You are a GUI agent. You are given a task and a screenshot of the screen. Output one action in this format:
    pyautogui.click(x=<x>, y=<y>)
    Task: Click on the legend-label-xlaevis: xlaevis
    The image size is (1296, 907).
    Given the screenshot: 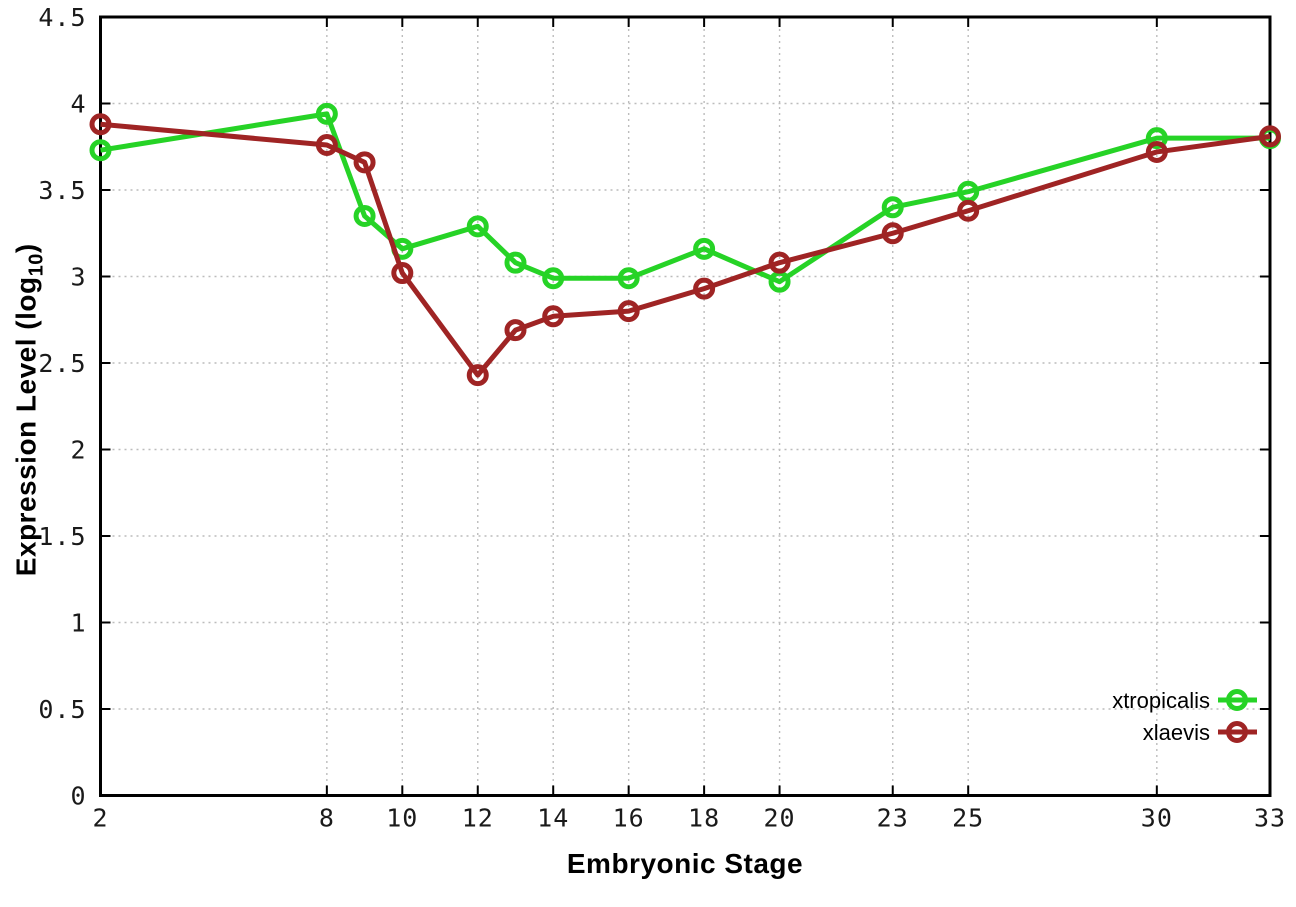 What is the action you would take?
    pyautogui.click(x=1176, y=732)
    